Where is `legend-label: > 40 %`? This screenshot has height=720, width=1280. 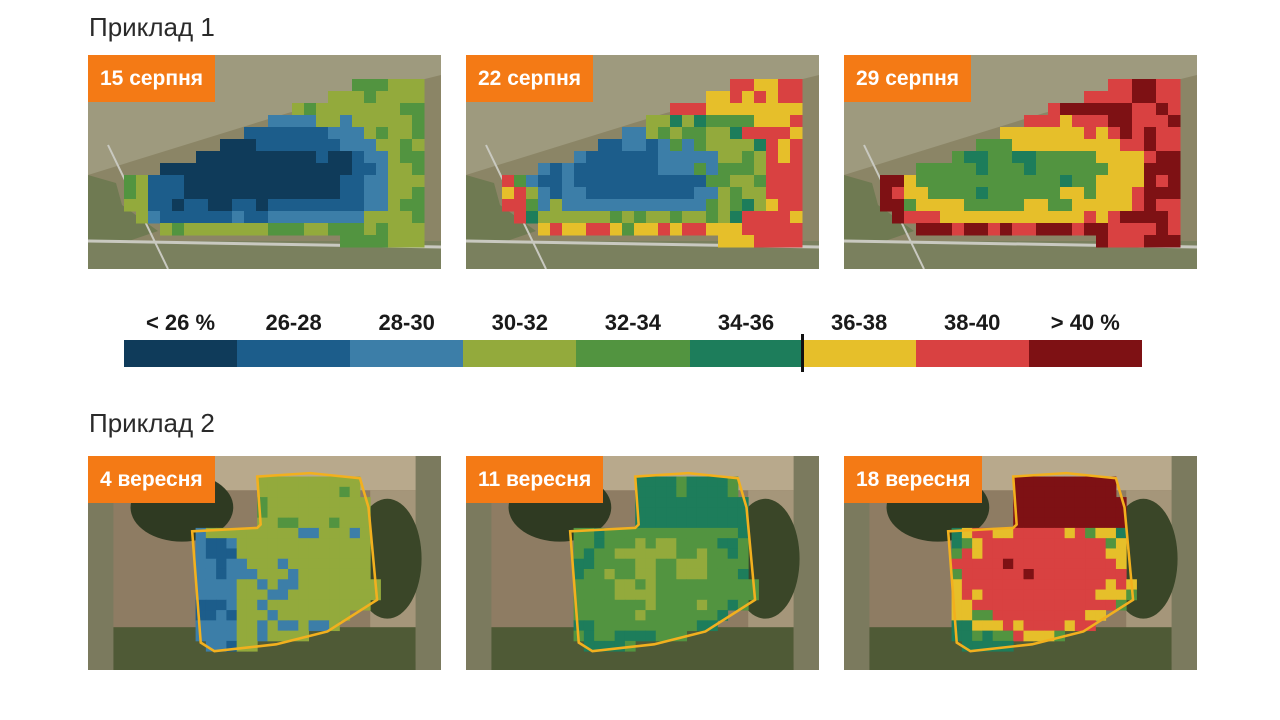
legend-label: > 40 % is located at coordinates (1085, 322).